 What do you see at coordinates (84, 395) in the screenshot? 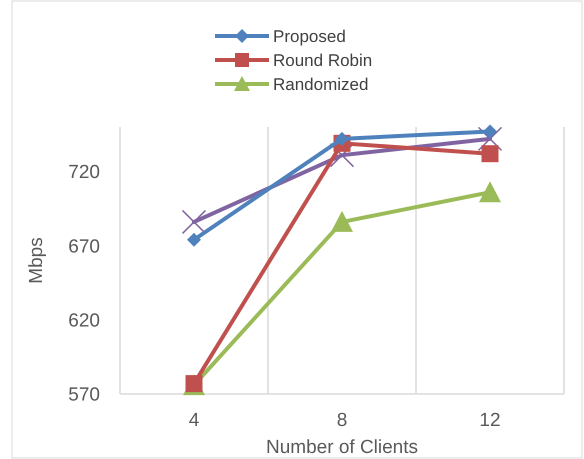
I see `y-tick-label: 570` at bounding box center [84, 395].